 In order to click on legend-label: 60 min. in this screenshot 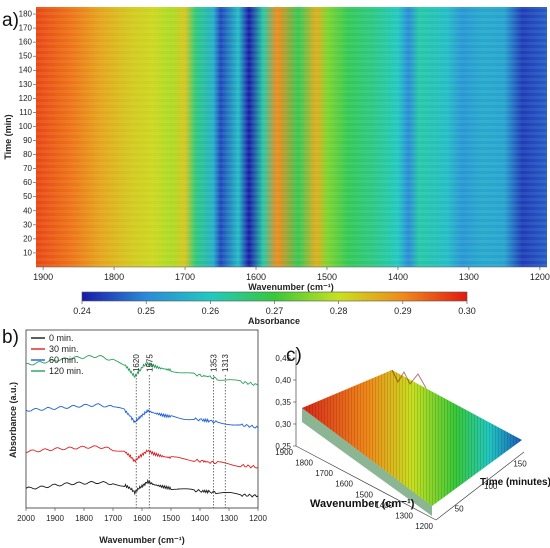, I will do `click(64, 360)`.